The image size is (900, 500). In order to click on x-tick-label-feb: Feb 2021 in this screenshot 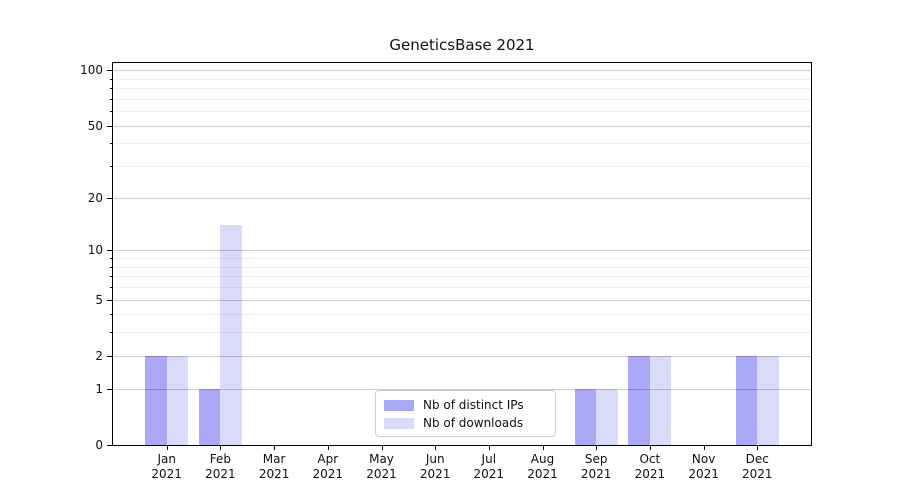, I will do `click(220, 466)`.